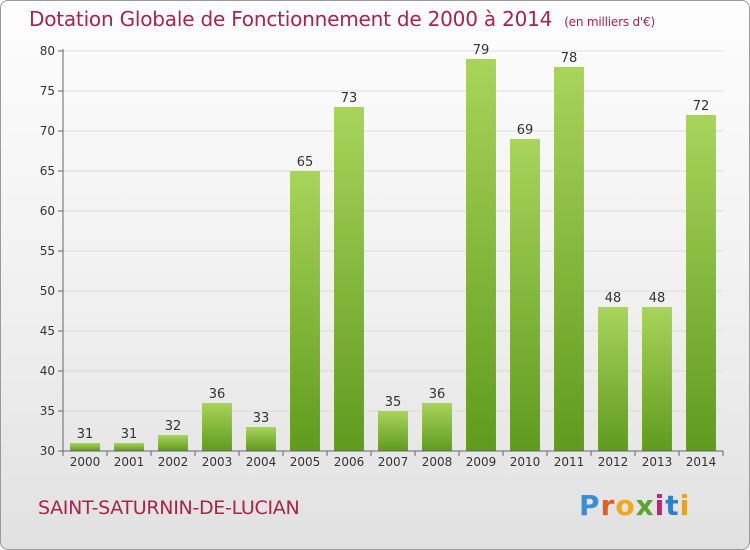 Image resolution: width=750 pixels, height=550 pixels. What do you see at coordinates (349, 98) in the screenshot?
I see `data-label: 73` at bounding box center [349, 98].